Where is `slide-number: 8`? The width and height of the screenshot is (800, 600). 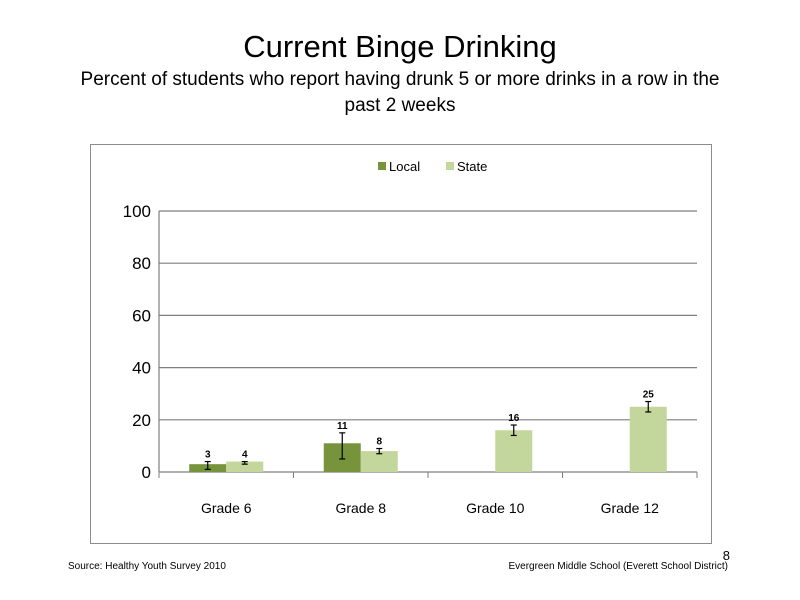
slide-number: 8 is located at coordinates (726, 555).